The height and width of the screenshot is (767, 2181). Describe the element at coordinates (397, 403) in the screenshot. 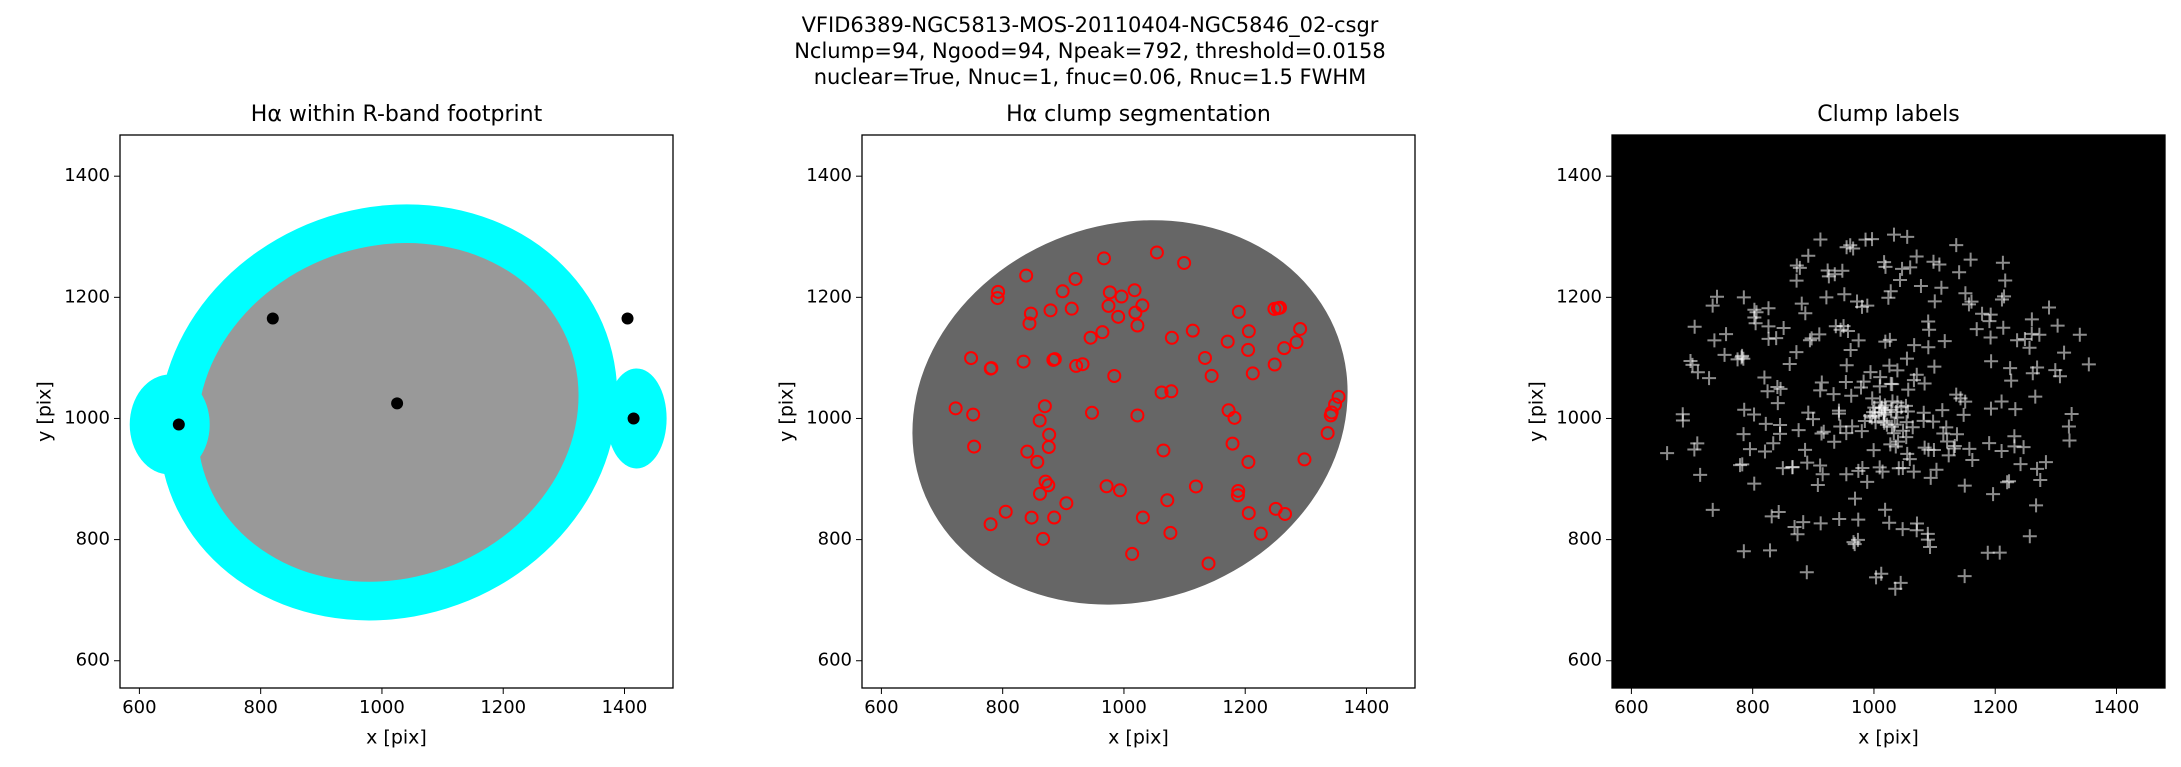

I see `star` at that location.